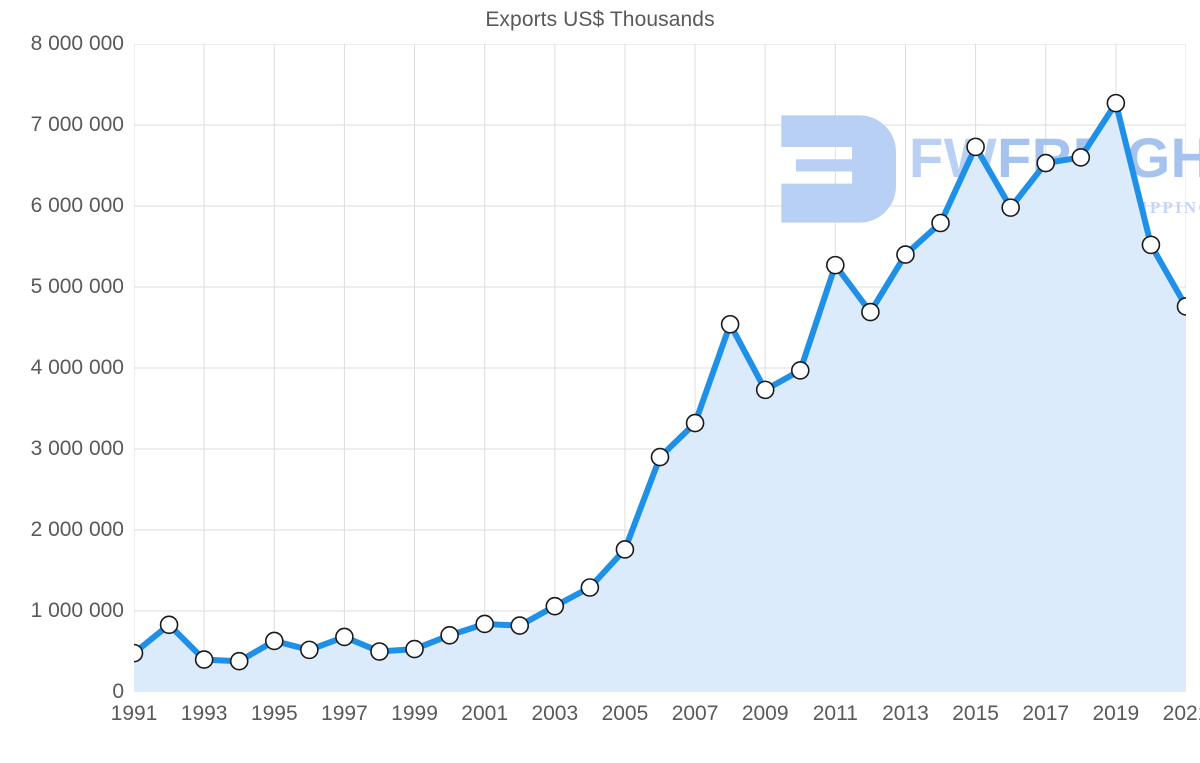  What do you see at coordinates (77, 448) in the screenshot?
I see `y-axis-tick-label: 3 000 000` at bounding box center [77, 448].